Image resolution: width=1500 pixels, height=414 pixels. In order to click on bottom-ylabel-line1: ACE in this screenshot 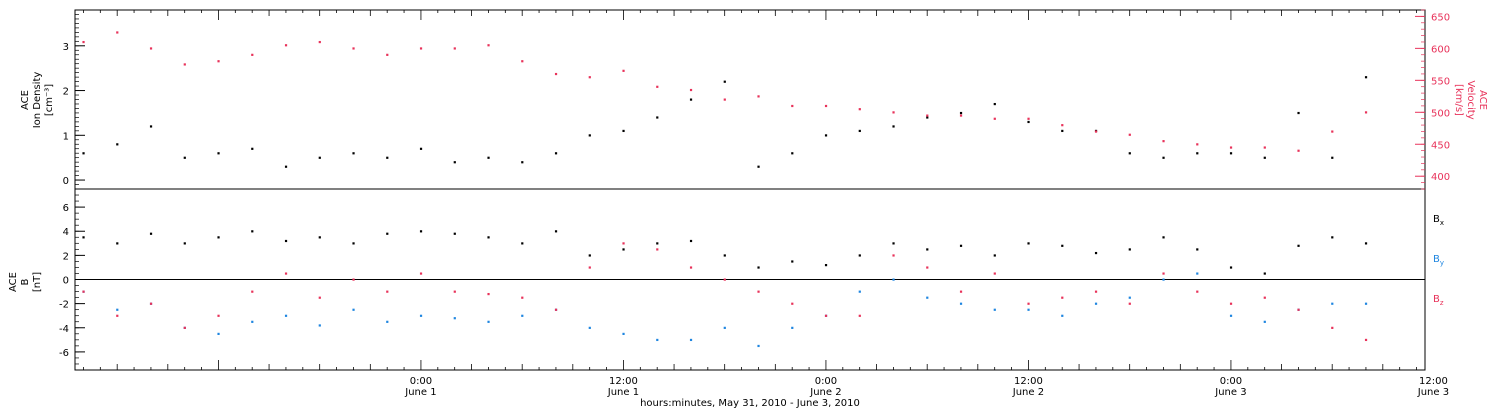, I will do `click(13, 282)`.